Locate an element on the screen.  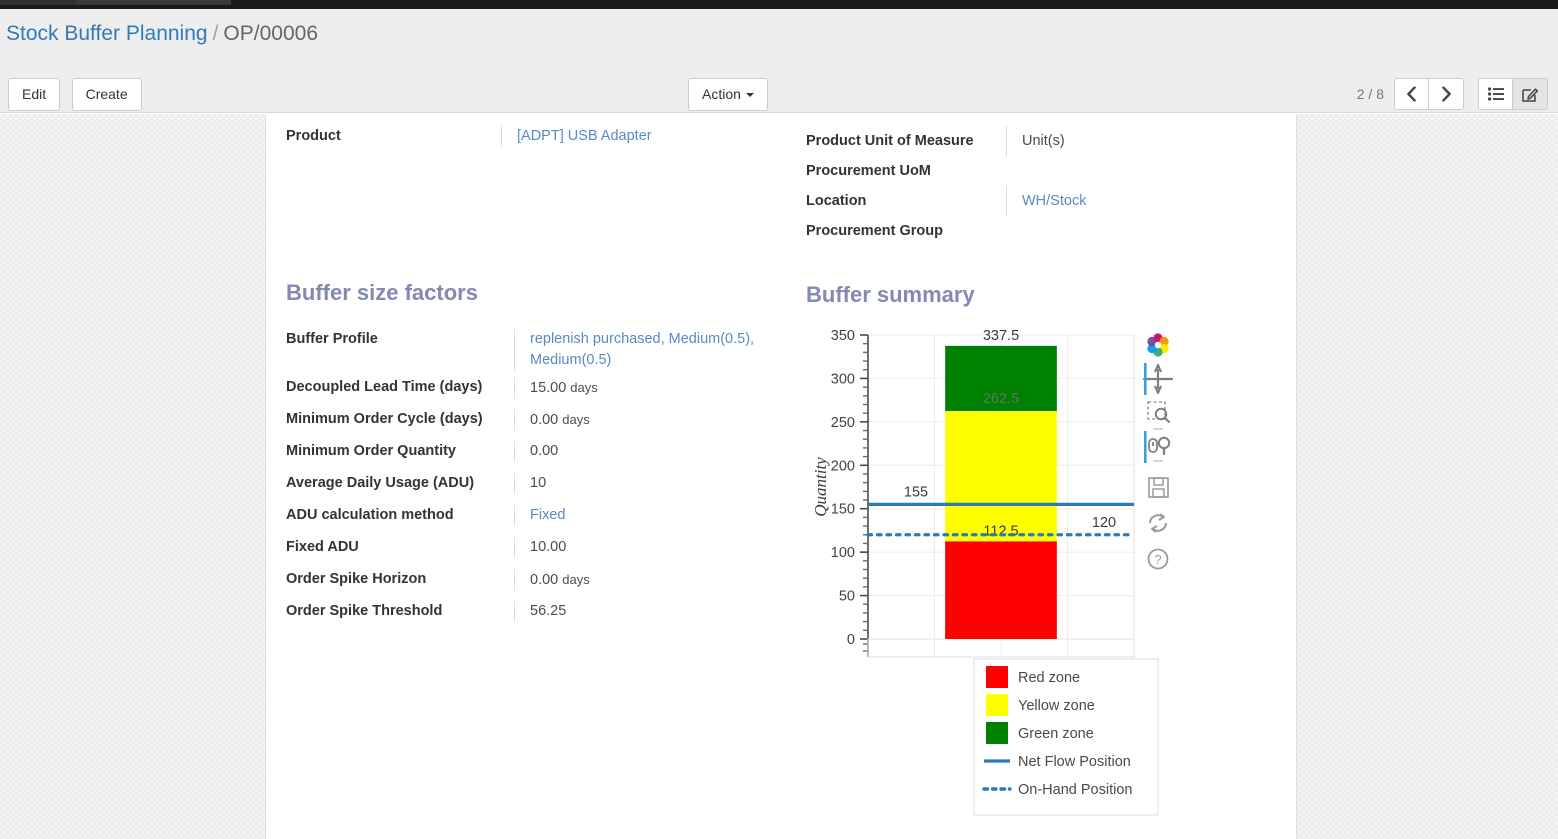
field-procurement-group: Procurement Group is located at coordinates (1041, 231).